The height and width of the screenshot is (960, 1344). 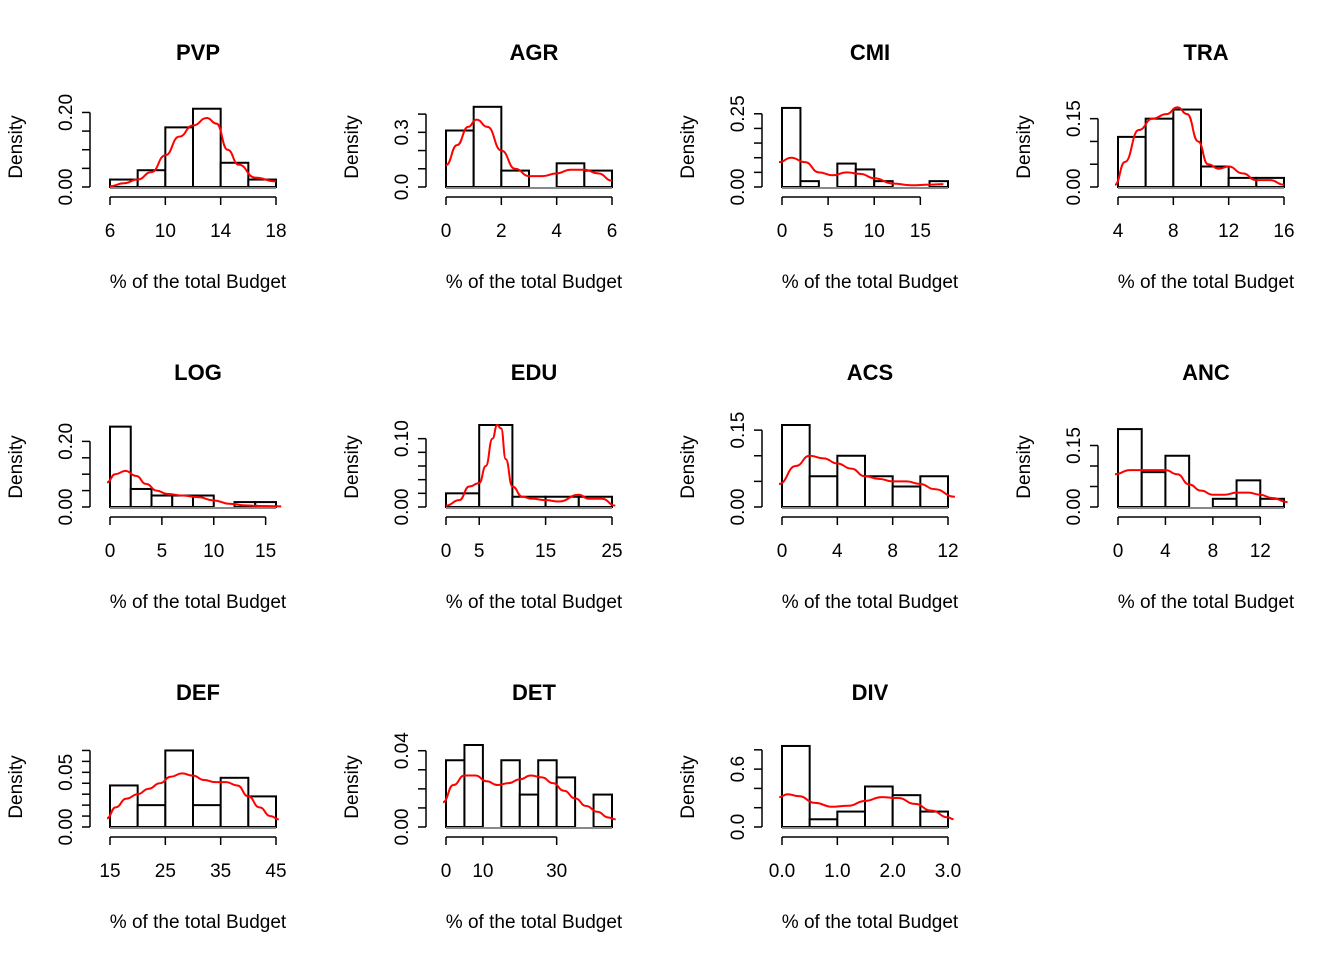 What do you see at coordinates (402, 132) in the screenshot?
I see `y-tick-label: 0.3` at bounding box center [402, 132].